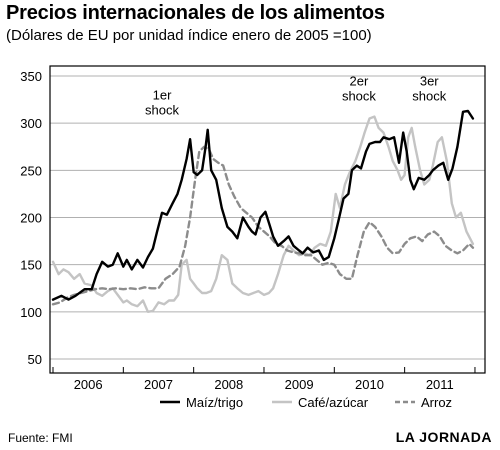 The image size is (500, 450). I want to click on legend: Maíz/trigo Café/azúcar Arroz, so click(306, 402).